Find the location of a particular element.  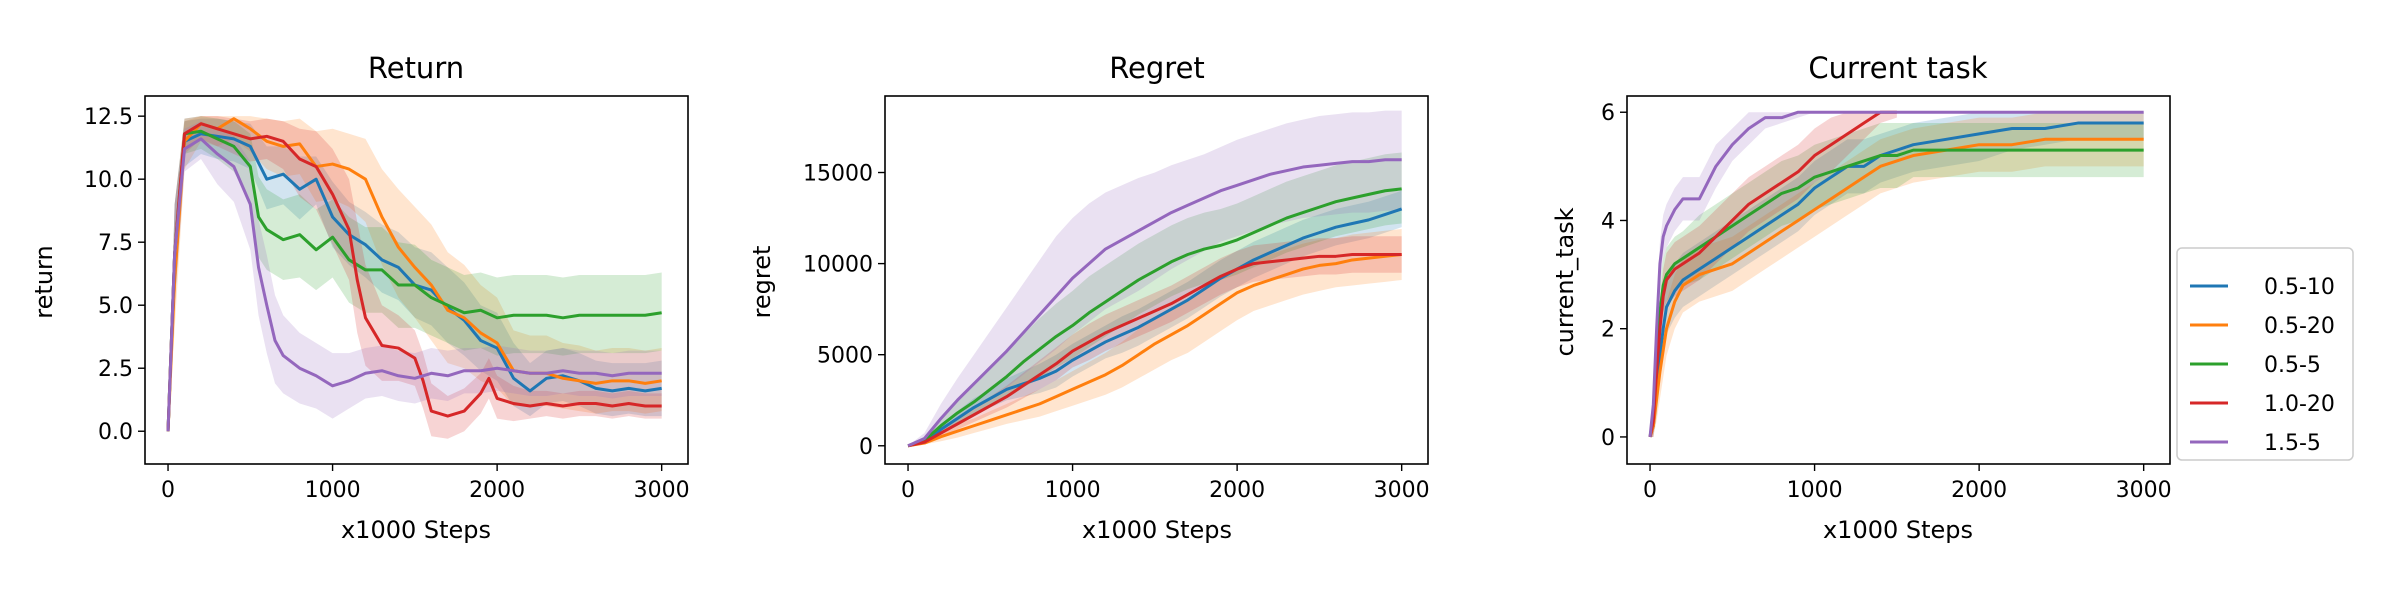

current-task-series-line-1.5-5 is located at coordinates (1896, 274).